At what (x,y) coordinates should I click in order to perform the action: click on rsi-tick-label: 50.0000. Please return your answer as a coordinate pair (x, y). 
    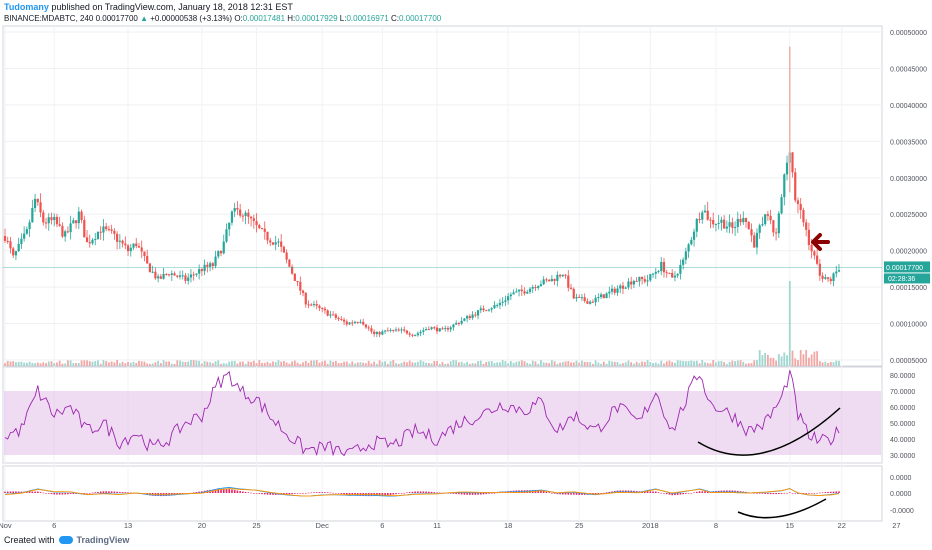
    Looking at the image, I should click on (902, 424).